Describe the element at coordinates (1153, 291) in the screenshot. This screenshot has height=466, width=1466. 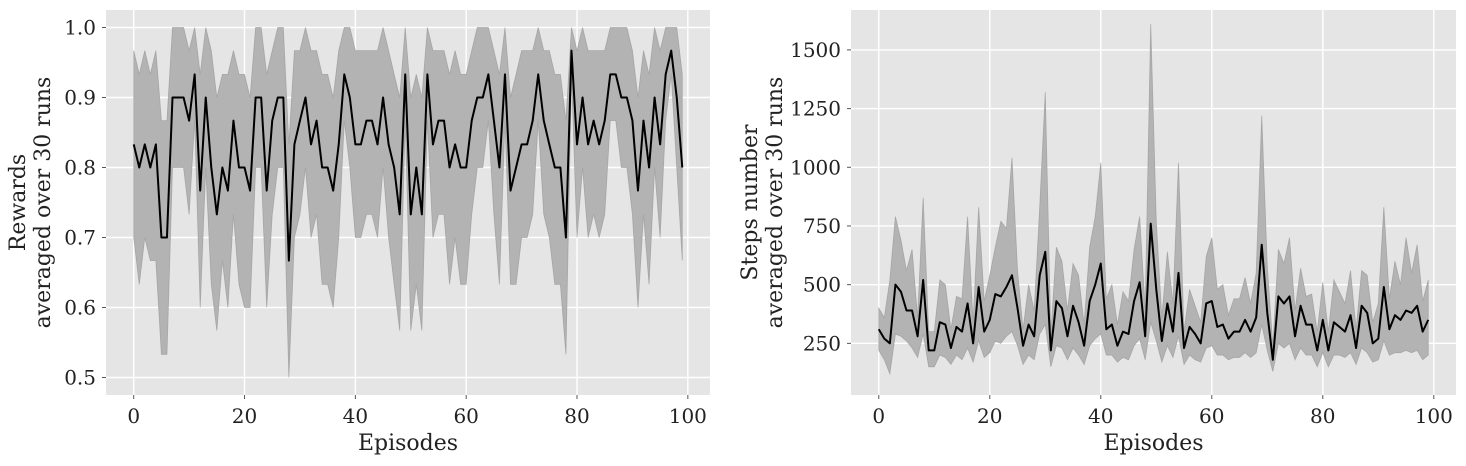
I see `steps-mean-line` at that location.